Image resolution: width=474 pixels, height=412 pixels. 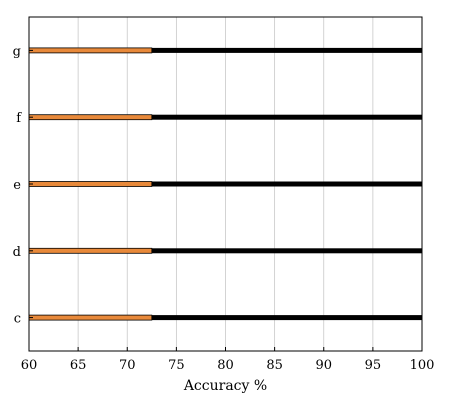 What do you see at coordinates (23, 185) in the screenshot?
I see `y-ticks: g f e d c` at bounding box center [23, 185].